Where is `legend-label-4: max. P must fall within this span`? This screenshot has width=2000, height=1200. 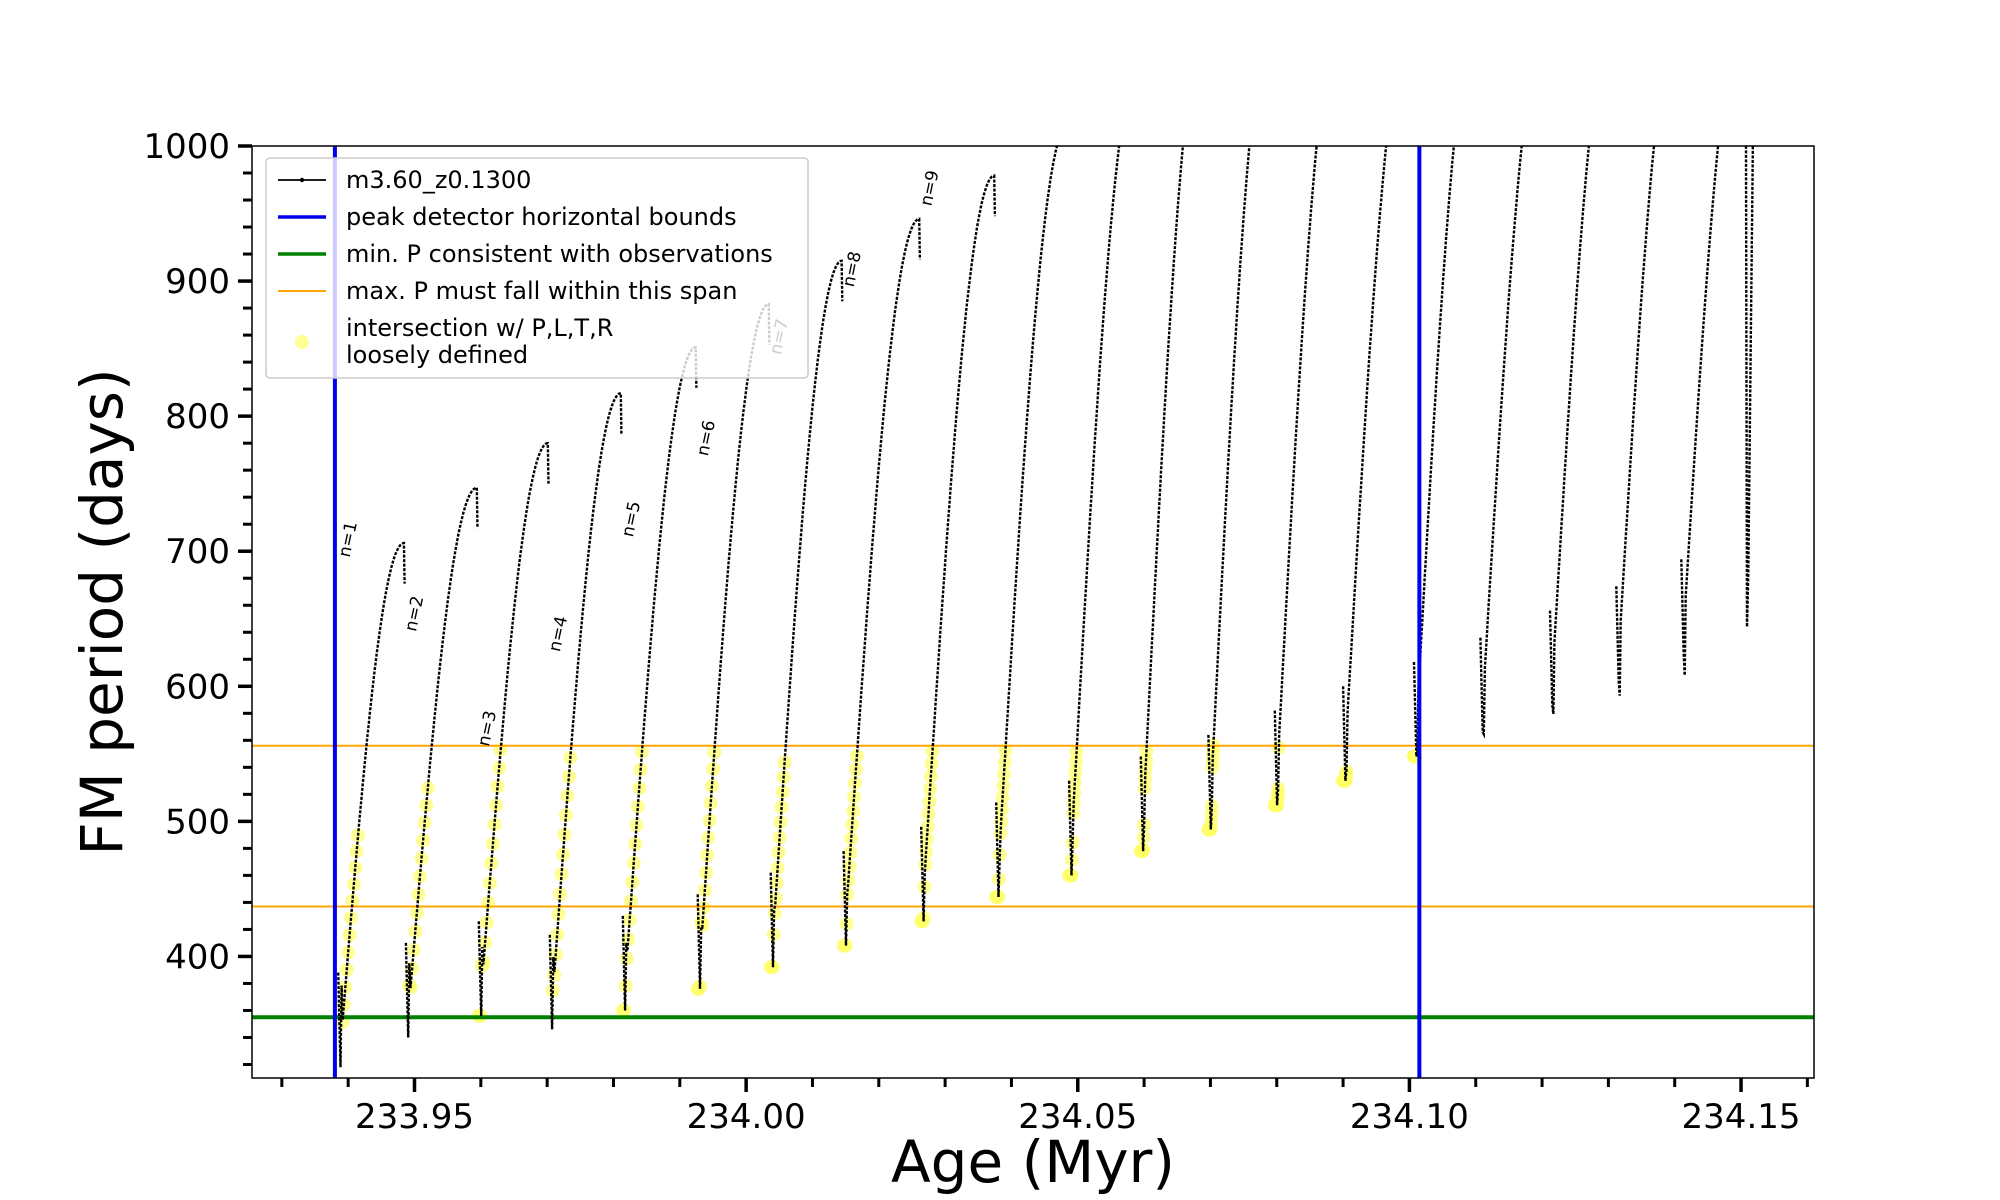 legend-label-4: max. P must fall within this span is located at coordinates (541, 291).